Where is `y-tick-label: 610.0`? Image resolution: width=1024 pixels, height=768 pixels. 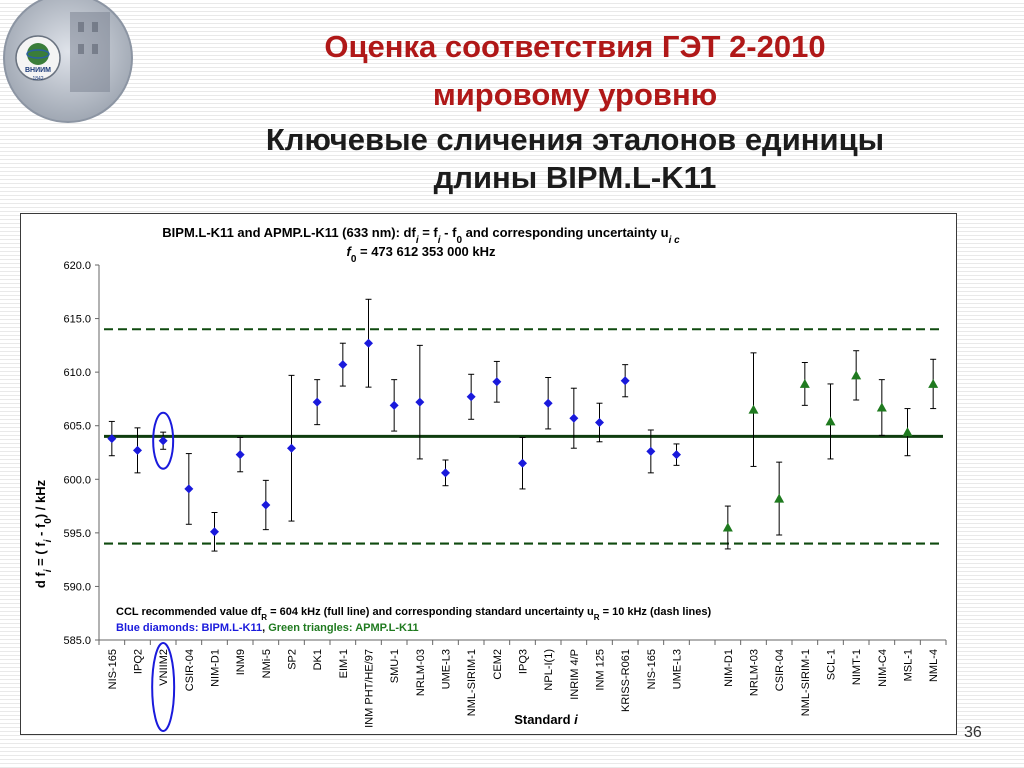 y-tick-label: 610.0 is located at coordinates (77, 373).